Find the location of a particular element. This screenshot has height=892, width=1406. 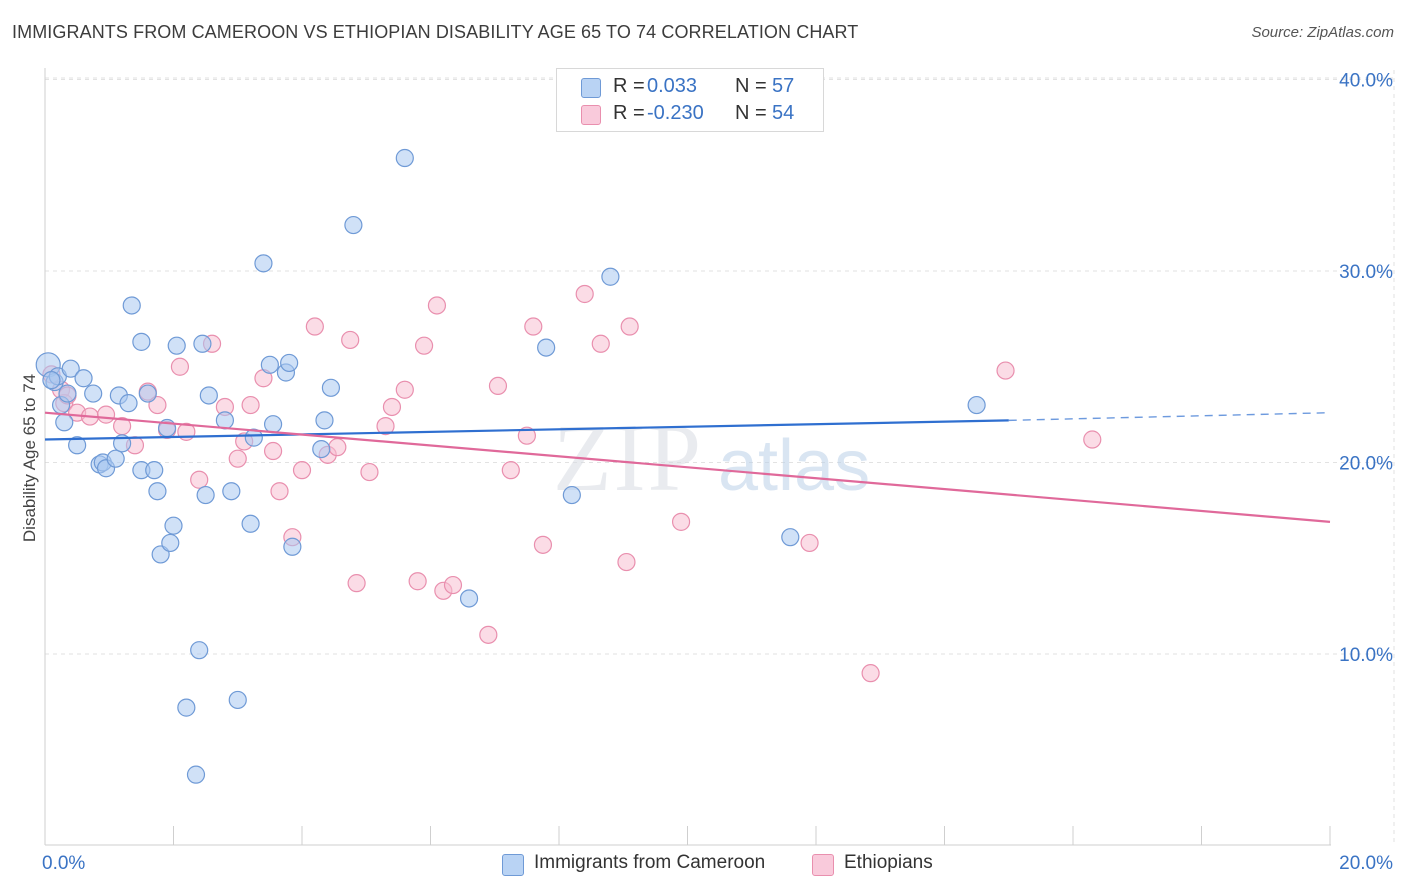

legend-row-cameroon: R = 0.033 N = 57 is located at coordinates (690, 87).